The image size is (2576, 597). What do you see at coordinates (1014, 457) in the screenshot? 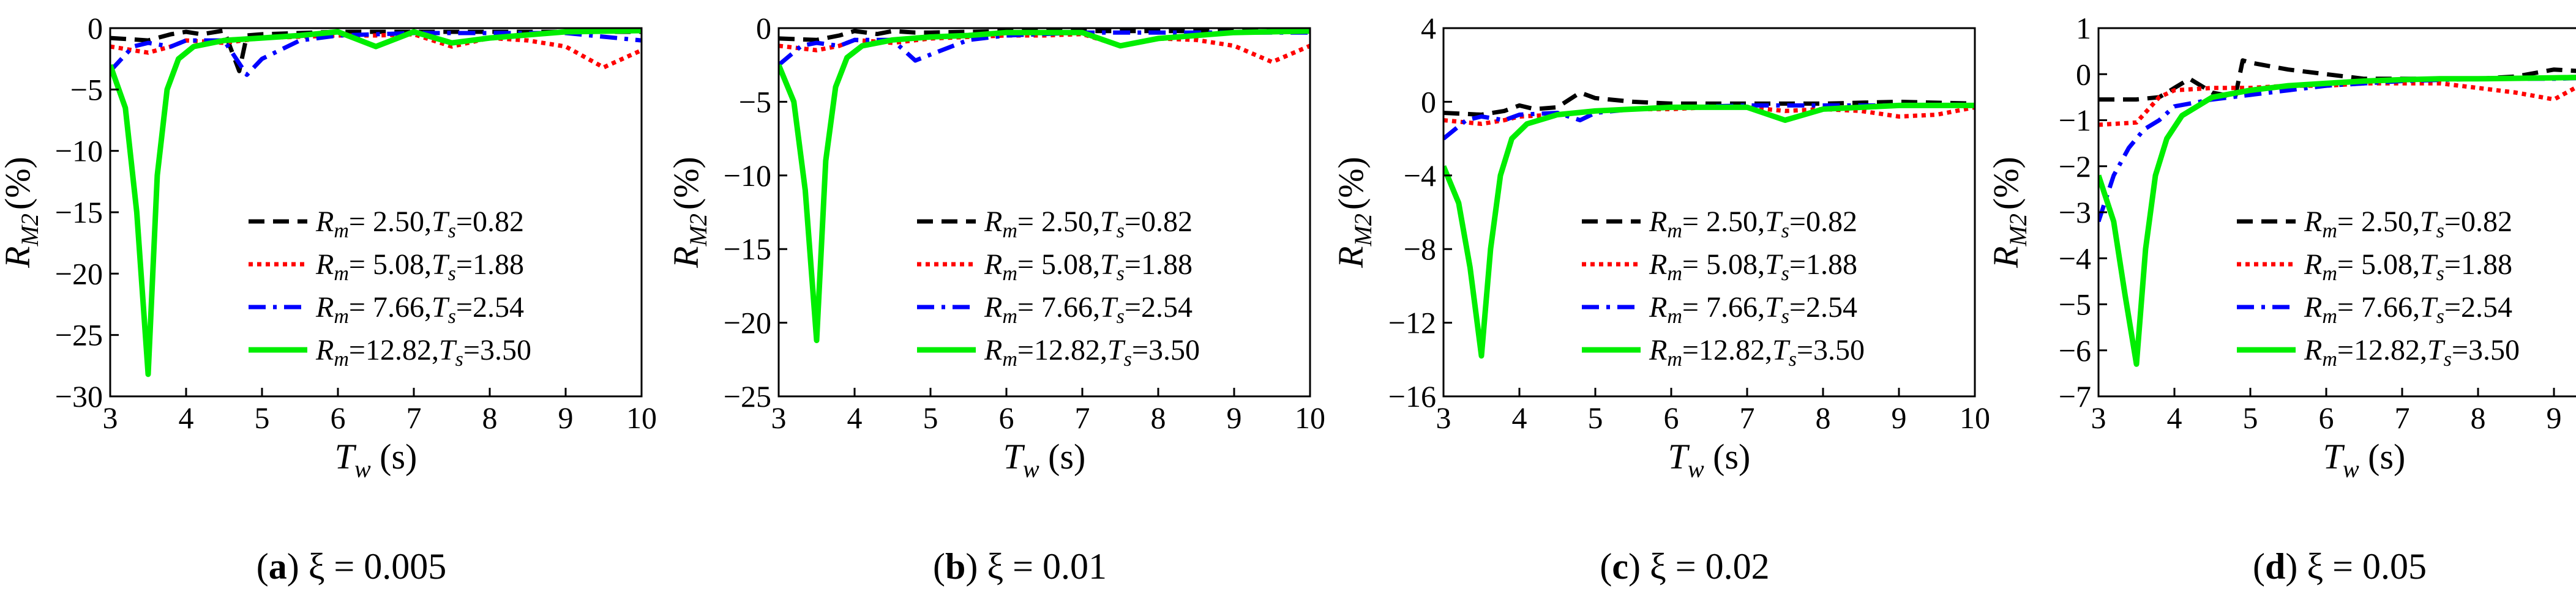
I see `x-label-main: T` at bounding box center [1014, 457].